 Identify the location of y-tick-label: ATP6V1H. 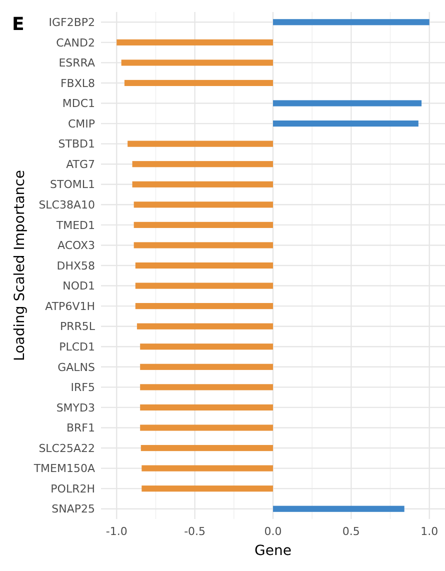
(70, 306).